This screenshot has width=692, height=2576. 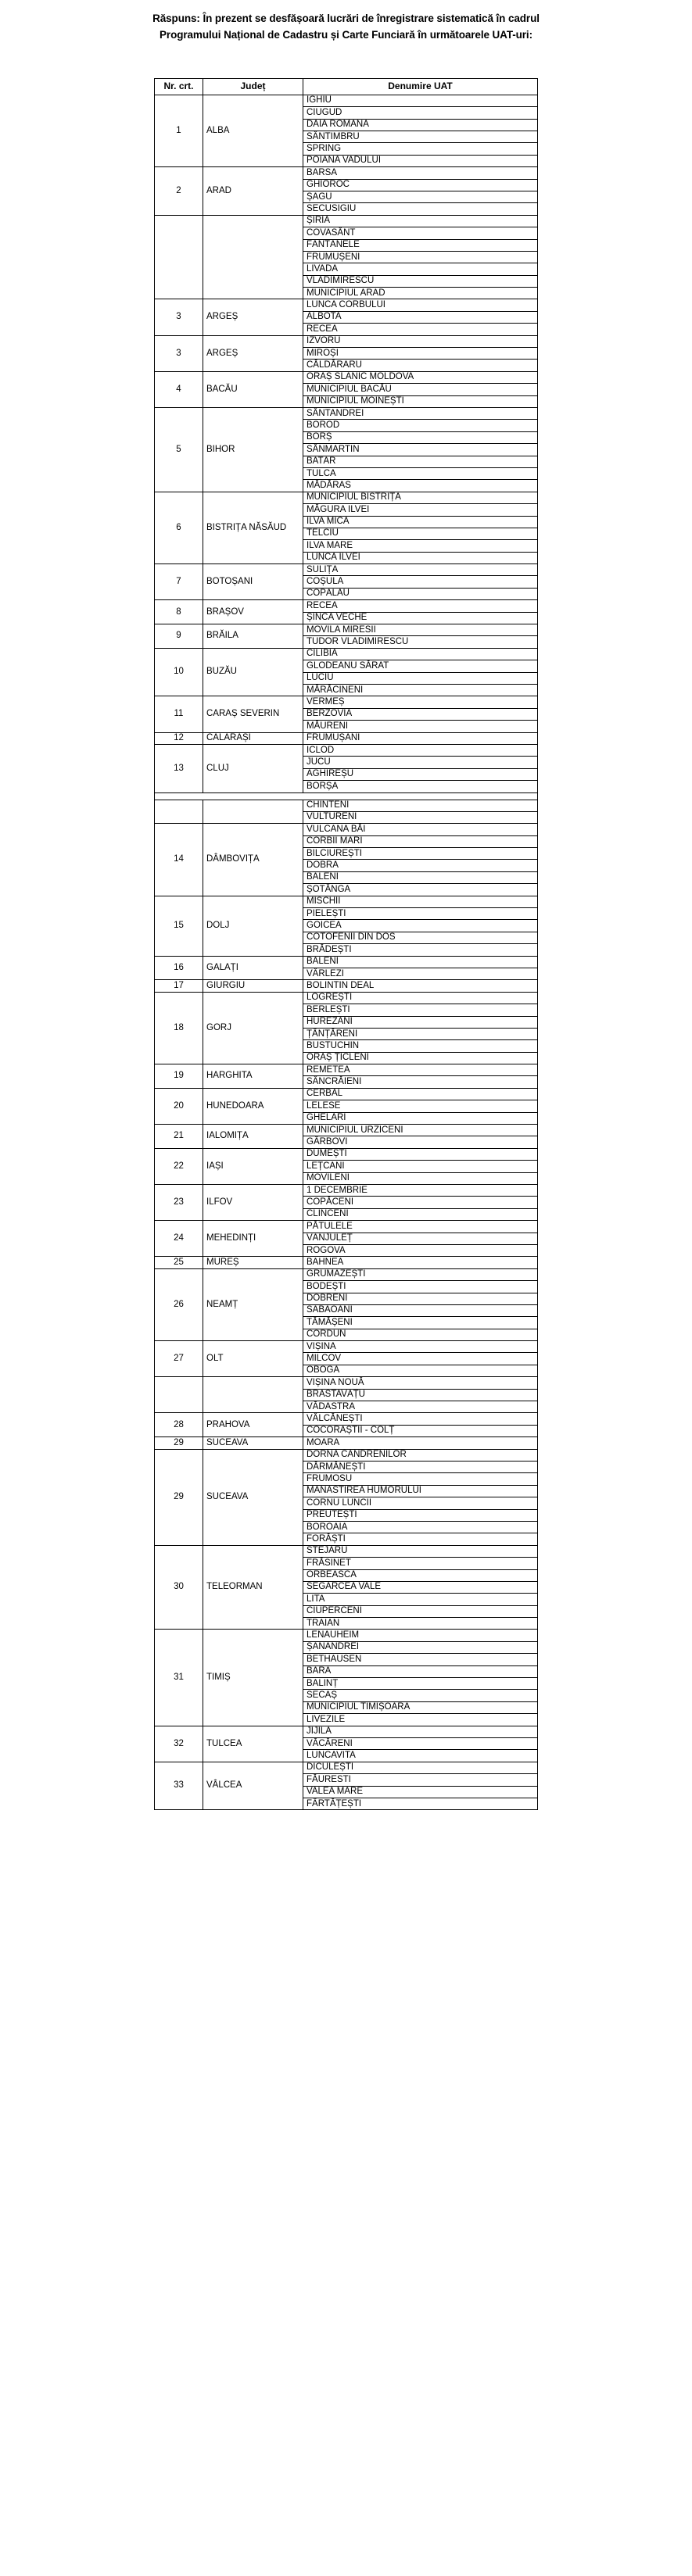 What do you see at coordinates (253, 1743) in the screenshot?
I see `cell-judet: TULCEA` at bounding box center [253, 1743].